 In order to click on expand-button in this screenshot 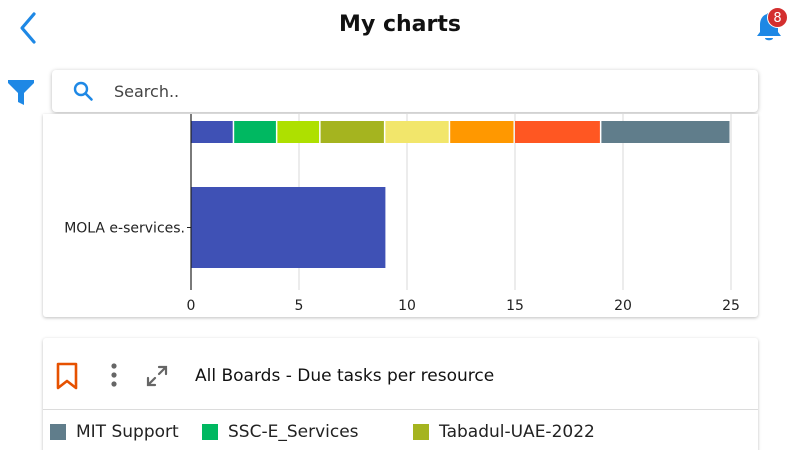, I will do `click(157, 376)`.